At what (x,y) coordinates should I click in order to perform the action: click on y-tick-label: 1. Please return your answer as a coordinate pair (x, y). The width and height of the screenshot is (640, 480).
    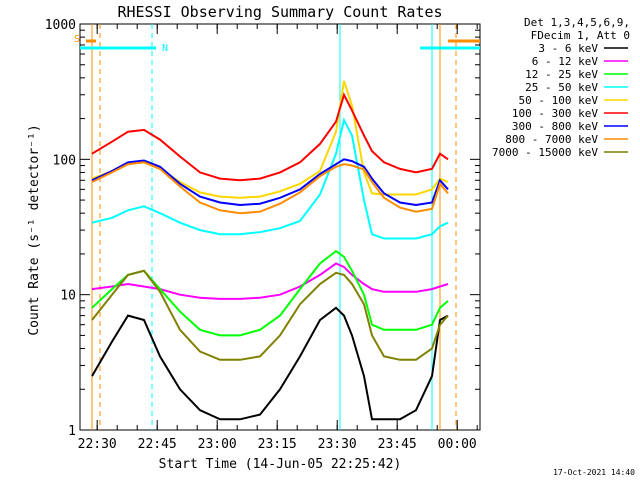
    Looking at the image, I should click on (72, 431).